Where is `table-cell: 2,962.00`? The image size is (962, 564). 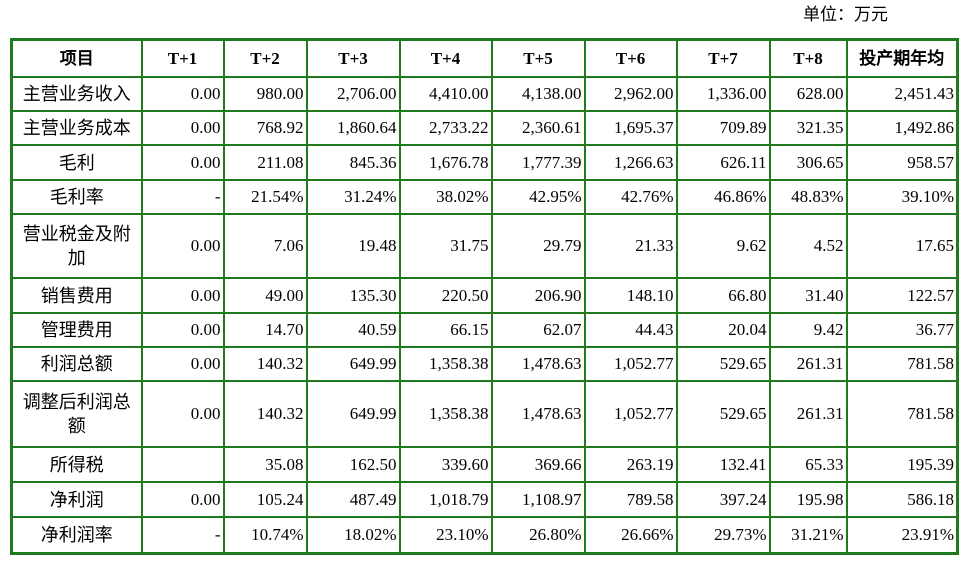
table-cell: 2,962.00 is located at coordinates (630, 94).